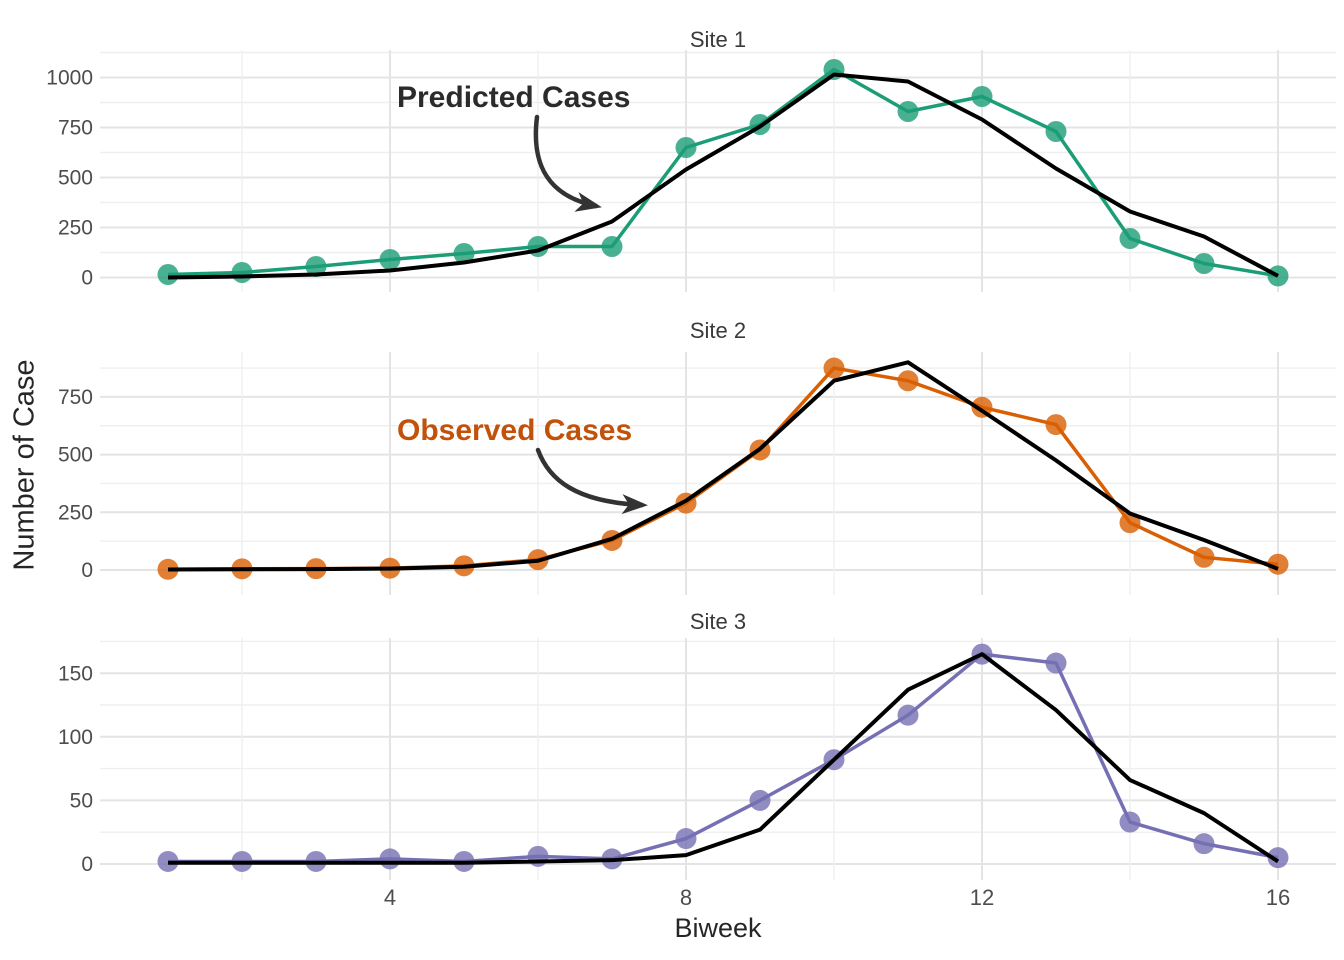  I want to click on x-axis-ticks: 4 8 12 16, so click(837, 897).